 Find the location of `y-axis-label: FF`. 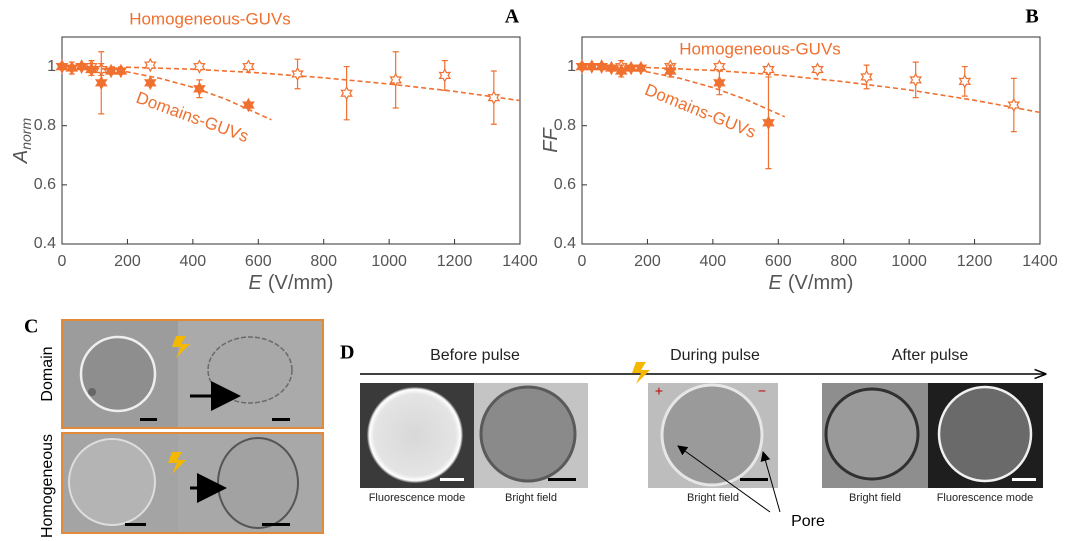

y-axis-label: FF is located at coordinates (551, 140).